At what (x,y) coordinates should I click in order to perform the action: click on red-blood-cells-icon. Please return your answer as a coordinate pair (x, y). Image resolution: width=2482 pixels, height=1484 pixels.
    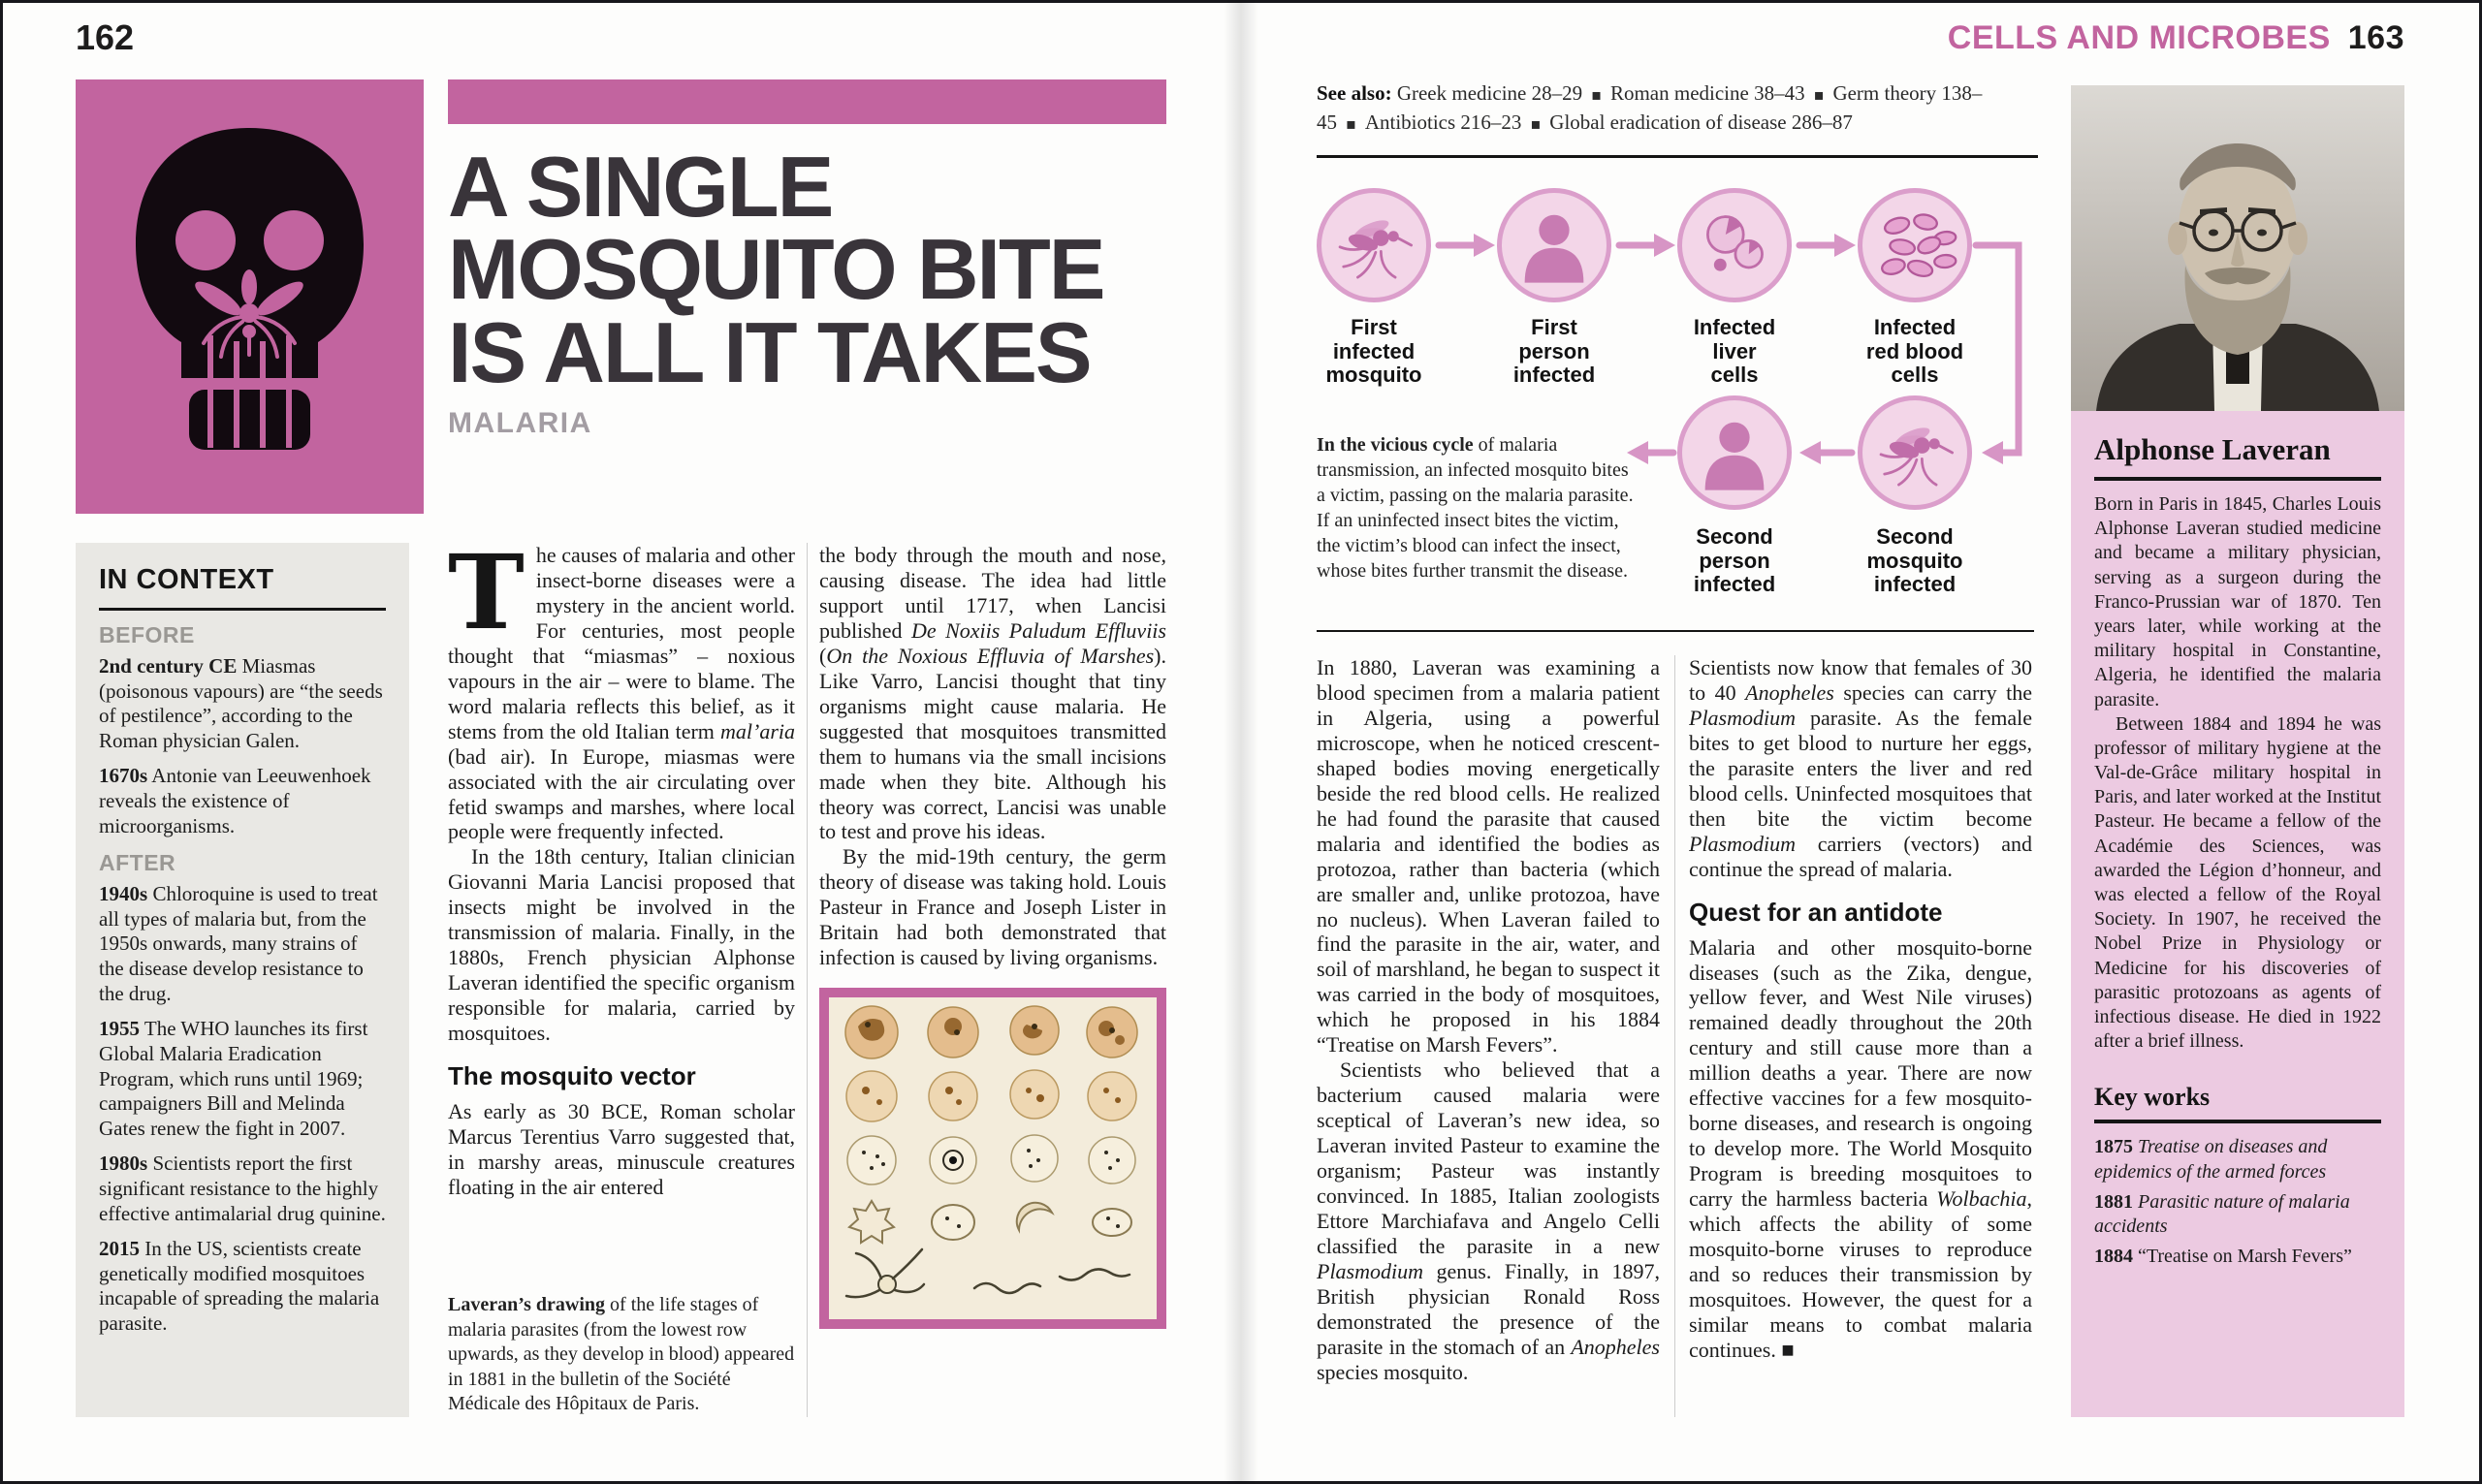
    Looking at the image, I should click on (1919, 245).